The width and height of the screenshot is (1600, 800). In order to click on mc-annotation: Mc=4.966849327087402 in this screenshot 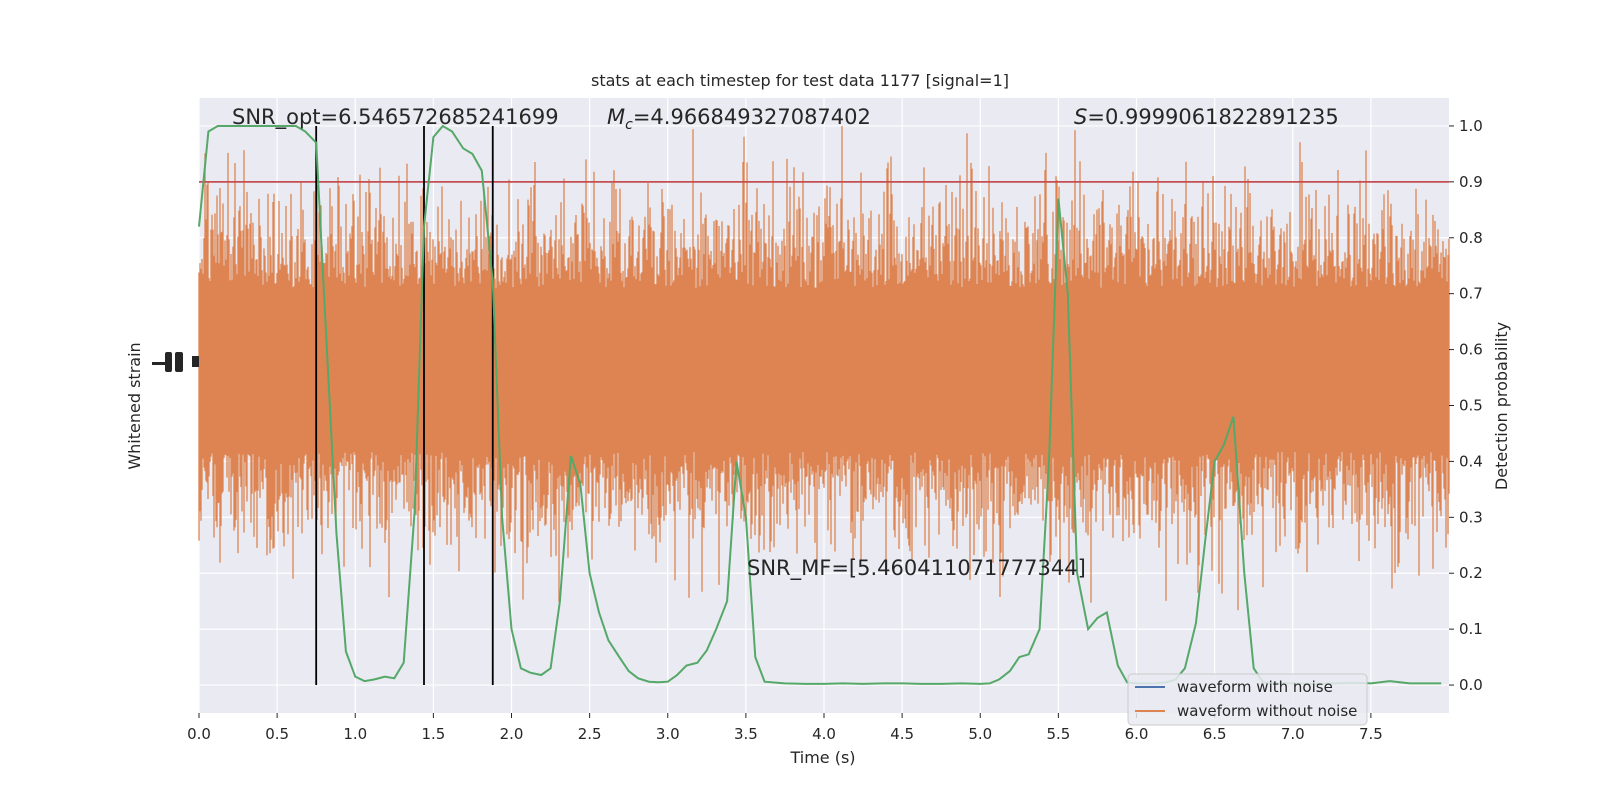, I will do `click(739, 119)`.